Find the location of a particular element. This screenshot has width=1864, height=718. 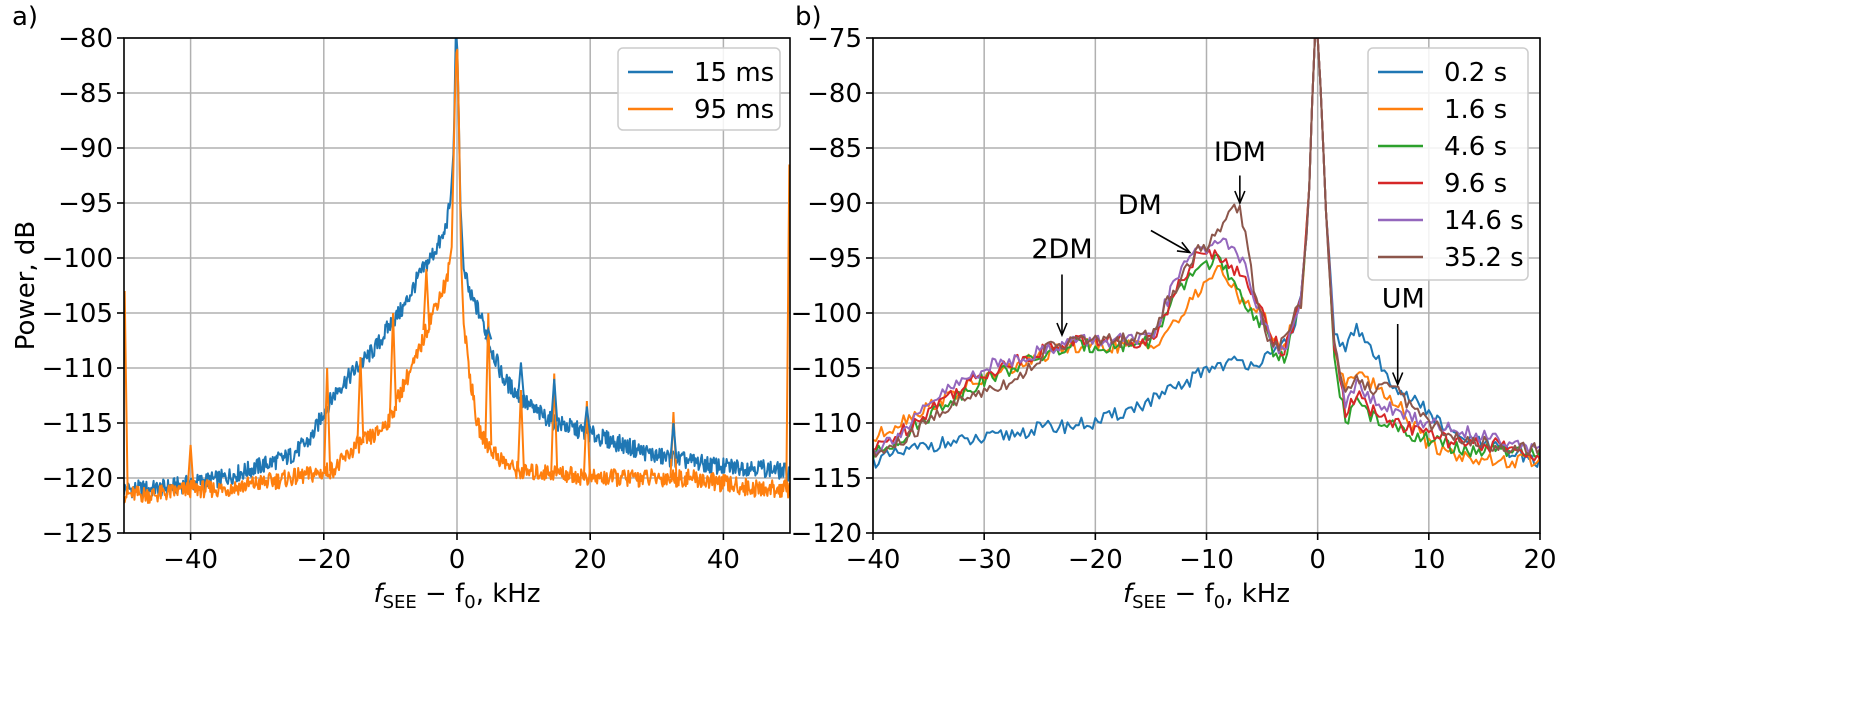

y-axis-label: Power, dB is located at coordinates (26, 285).